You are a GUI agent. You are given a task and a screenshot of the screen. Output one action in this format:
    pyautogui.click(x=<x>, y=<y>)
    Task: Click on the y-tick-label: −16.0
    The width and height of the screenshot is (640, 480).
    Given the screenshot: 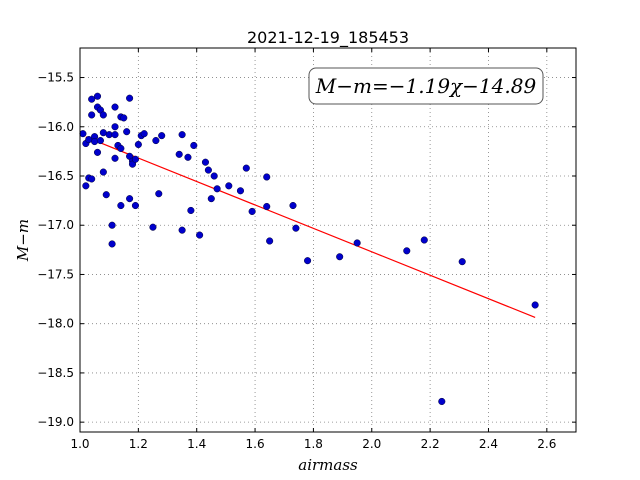 What is the action you would take?
    pyautogui.click(x=55, y=127)
    